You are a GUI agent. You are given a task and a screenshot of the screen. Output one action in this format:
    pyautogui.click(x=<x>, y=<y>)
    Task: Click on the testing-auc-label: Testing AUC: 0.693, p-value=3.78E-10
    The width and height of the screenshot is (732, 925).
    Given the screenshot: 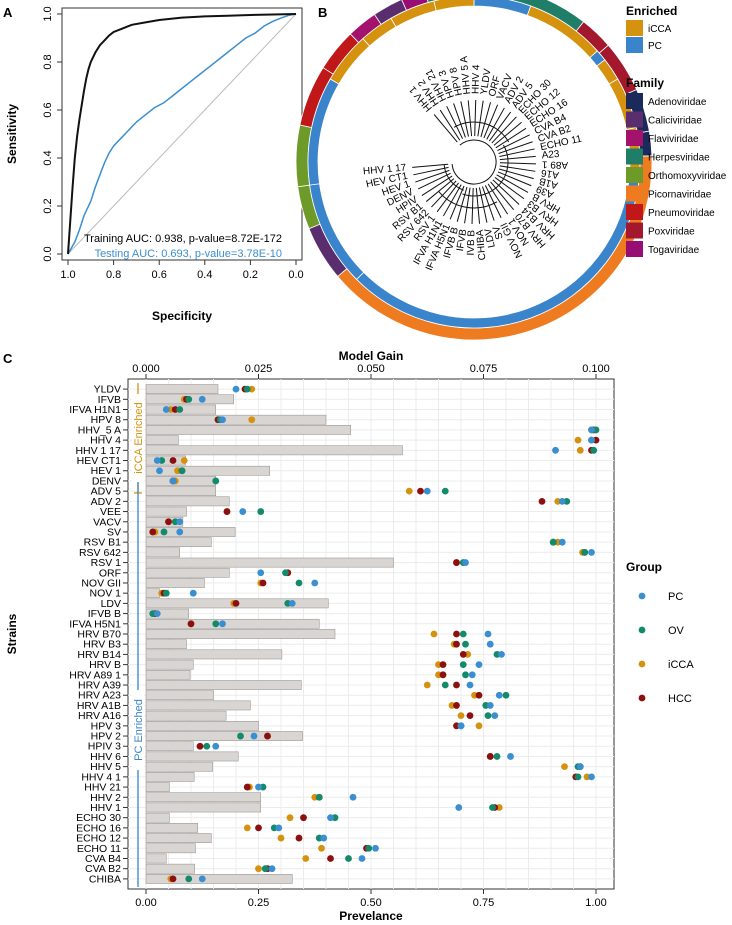 What is the action you would take?
    pyautogui.click(x=188, y=254)
    